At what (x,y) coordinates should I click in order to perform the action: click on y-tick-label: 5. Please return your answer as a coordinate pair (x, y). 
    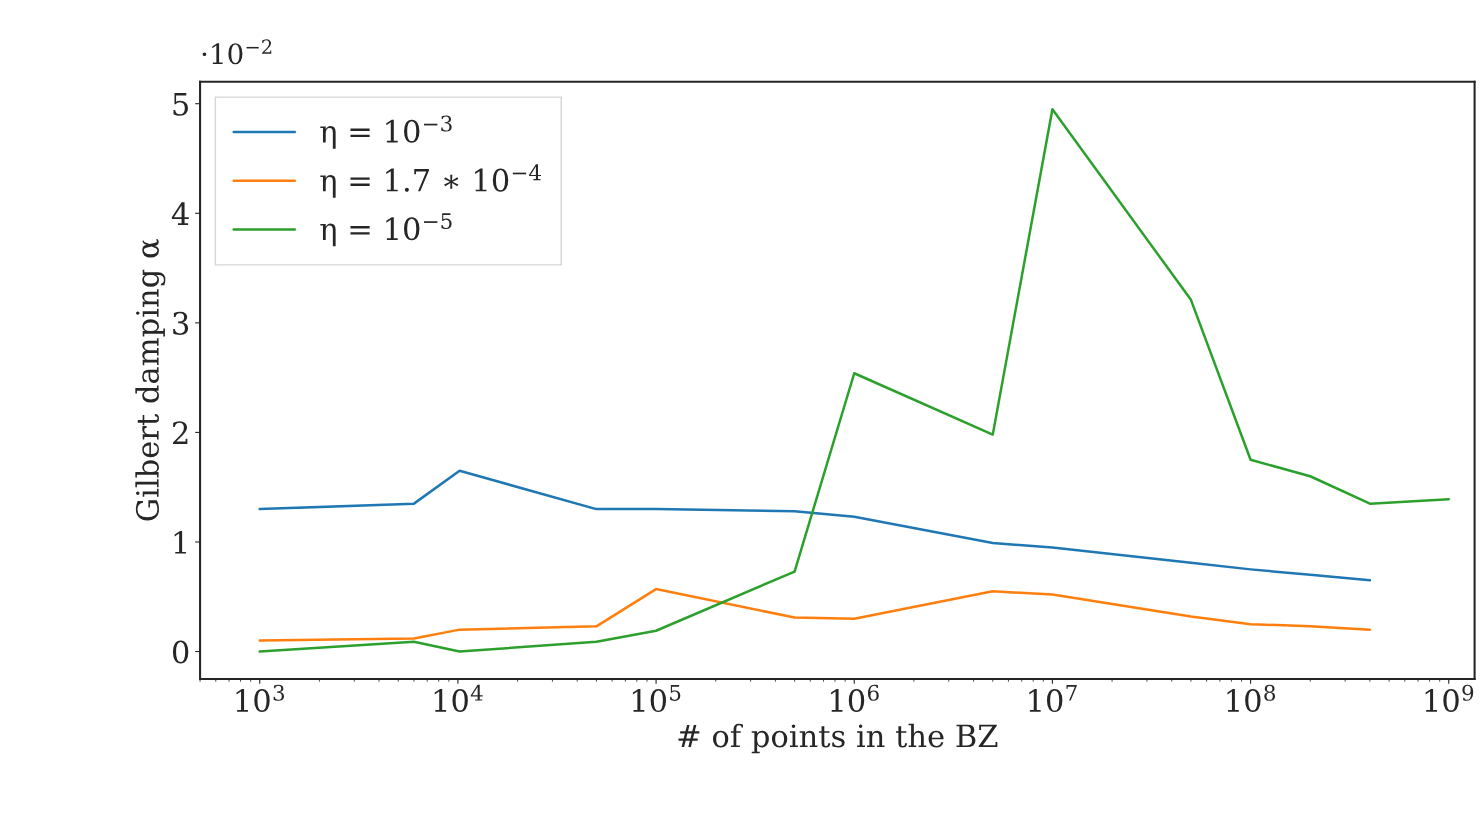
    Looking at the image, I should click on (180, 104).